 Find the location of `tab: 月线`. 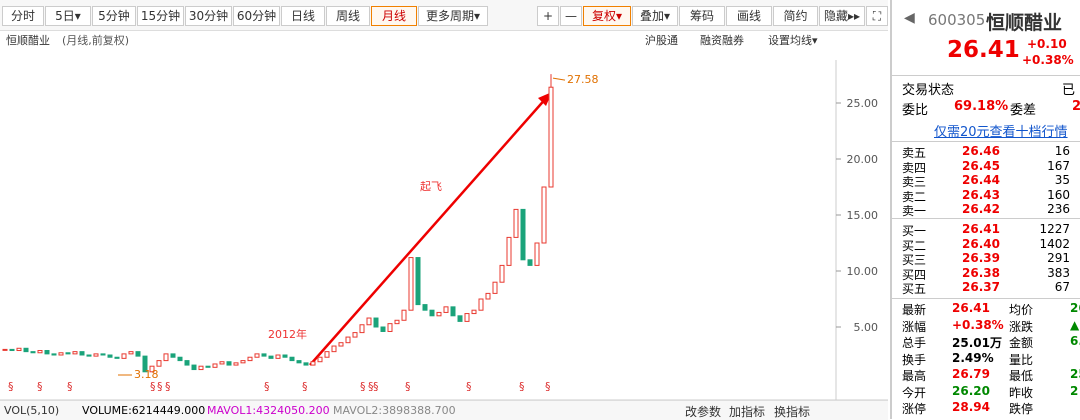

tab: 月线 is located at coordinates (394, 16).